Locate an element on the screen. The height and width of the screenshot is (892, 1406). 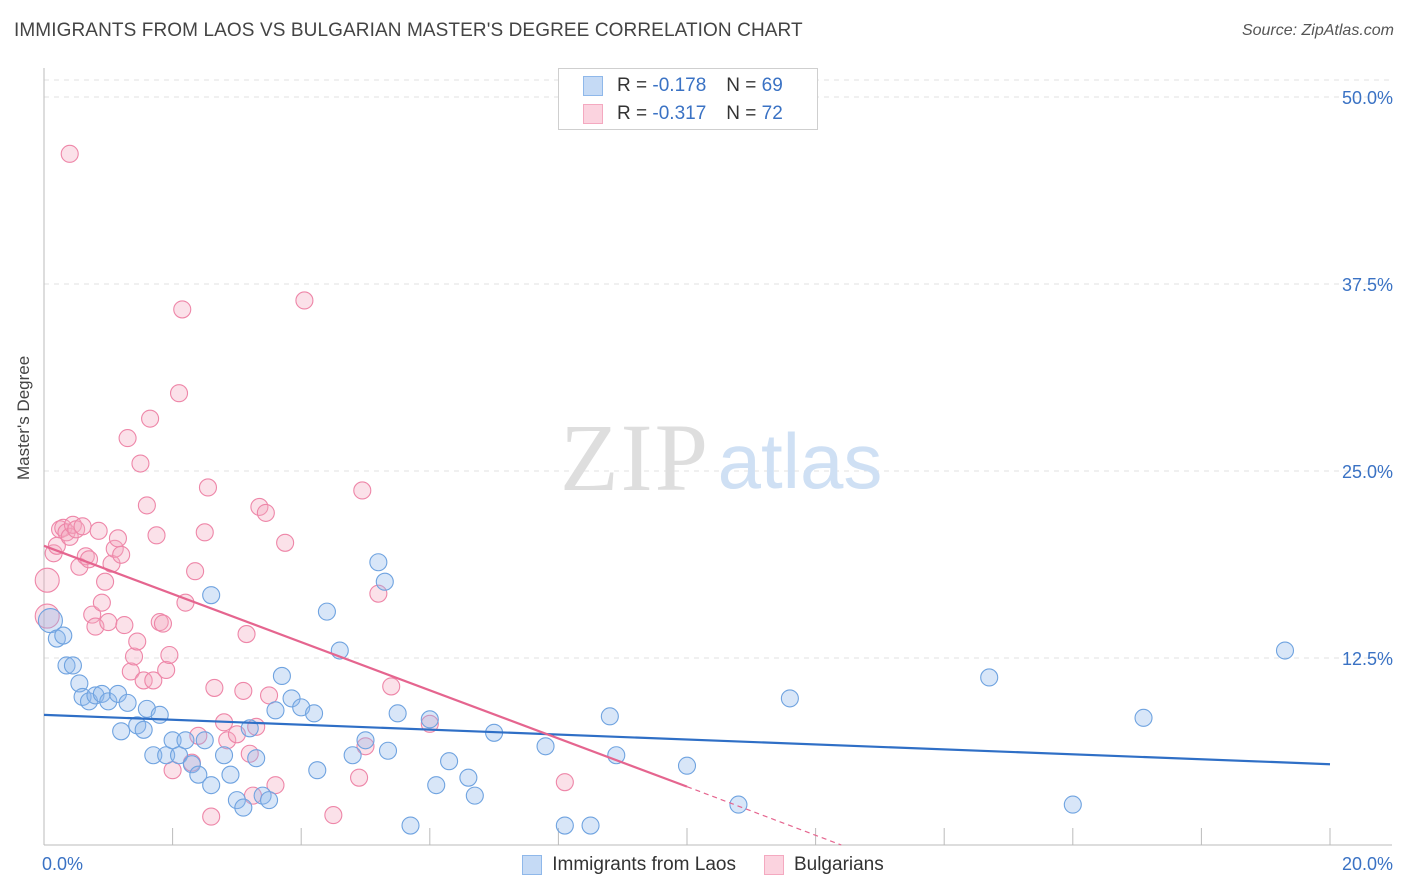
x-tick-label-1: 20.0% is located at coordinates (1367, 864).